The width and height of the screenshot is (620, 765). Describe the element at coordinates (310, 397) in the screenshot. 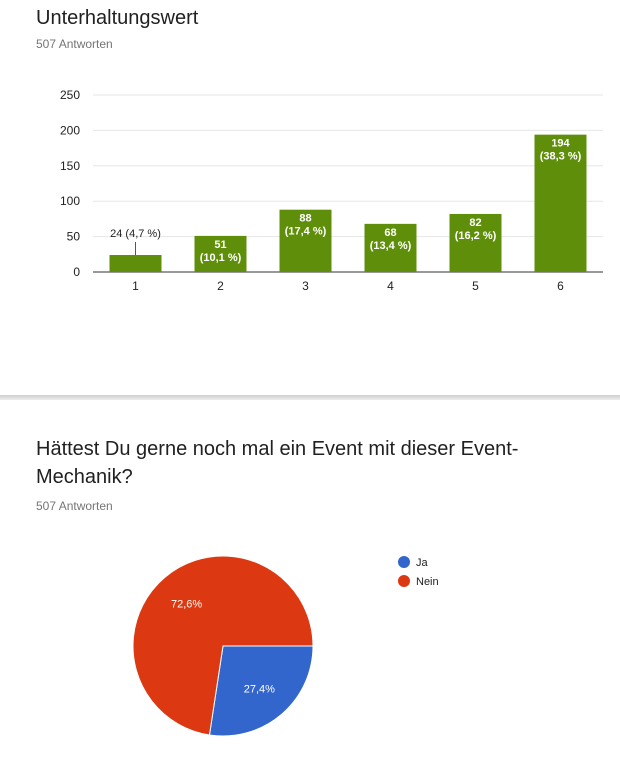

I see `card-divider` at that location.